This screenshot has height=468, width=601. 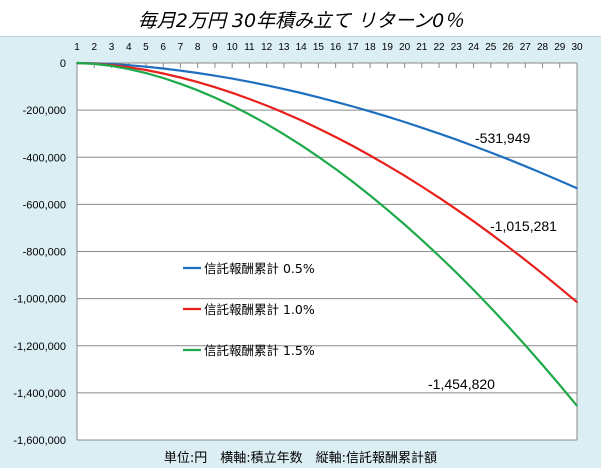 I want to click on x-tick-label: 13, so click(x=284, y=47).